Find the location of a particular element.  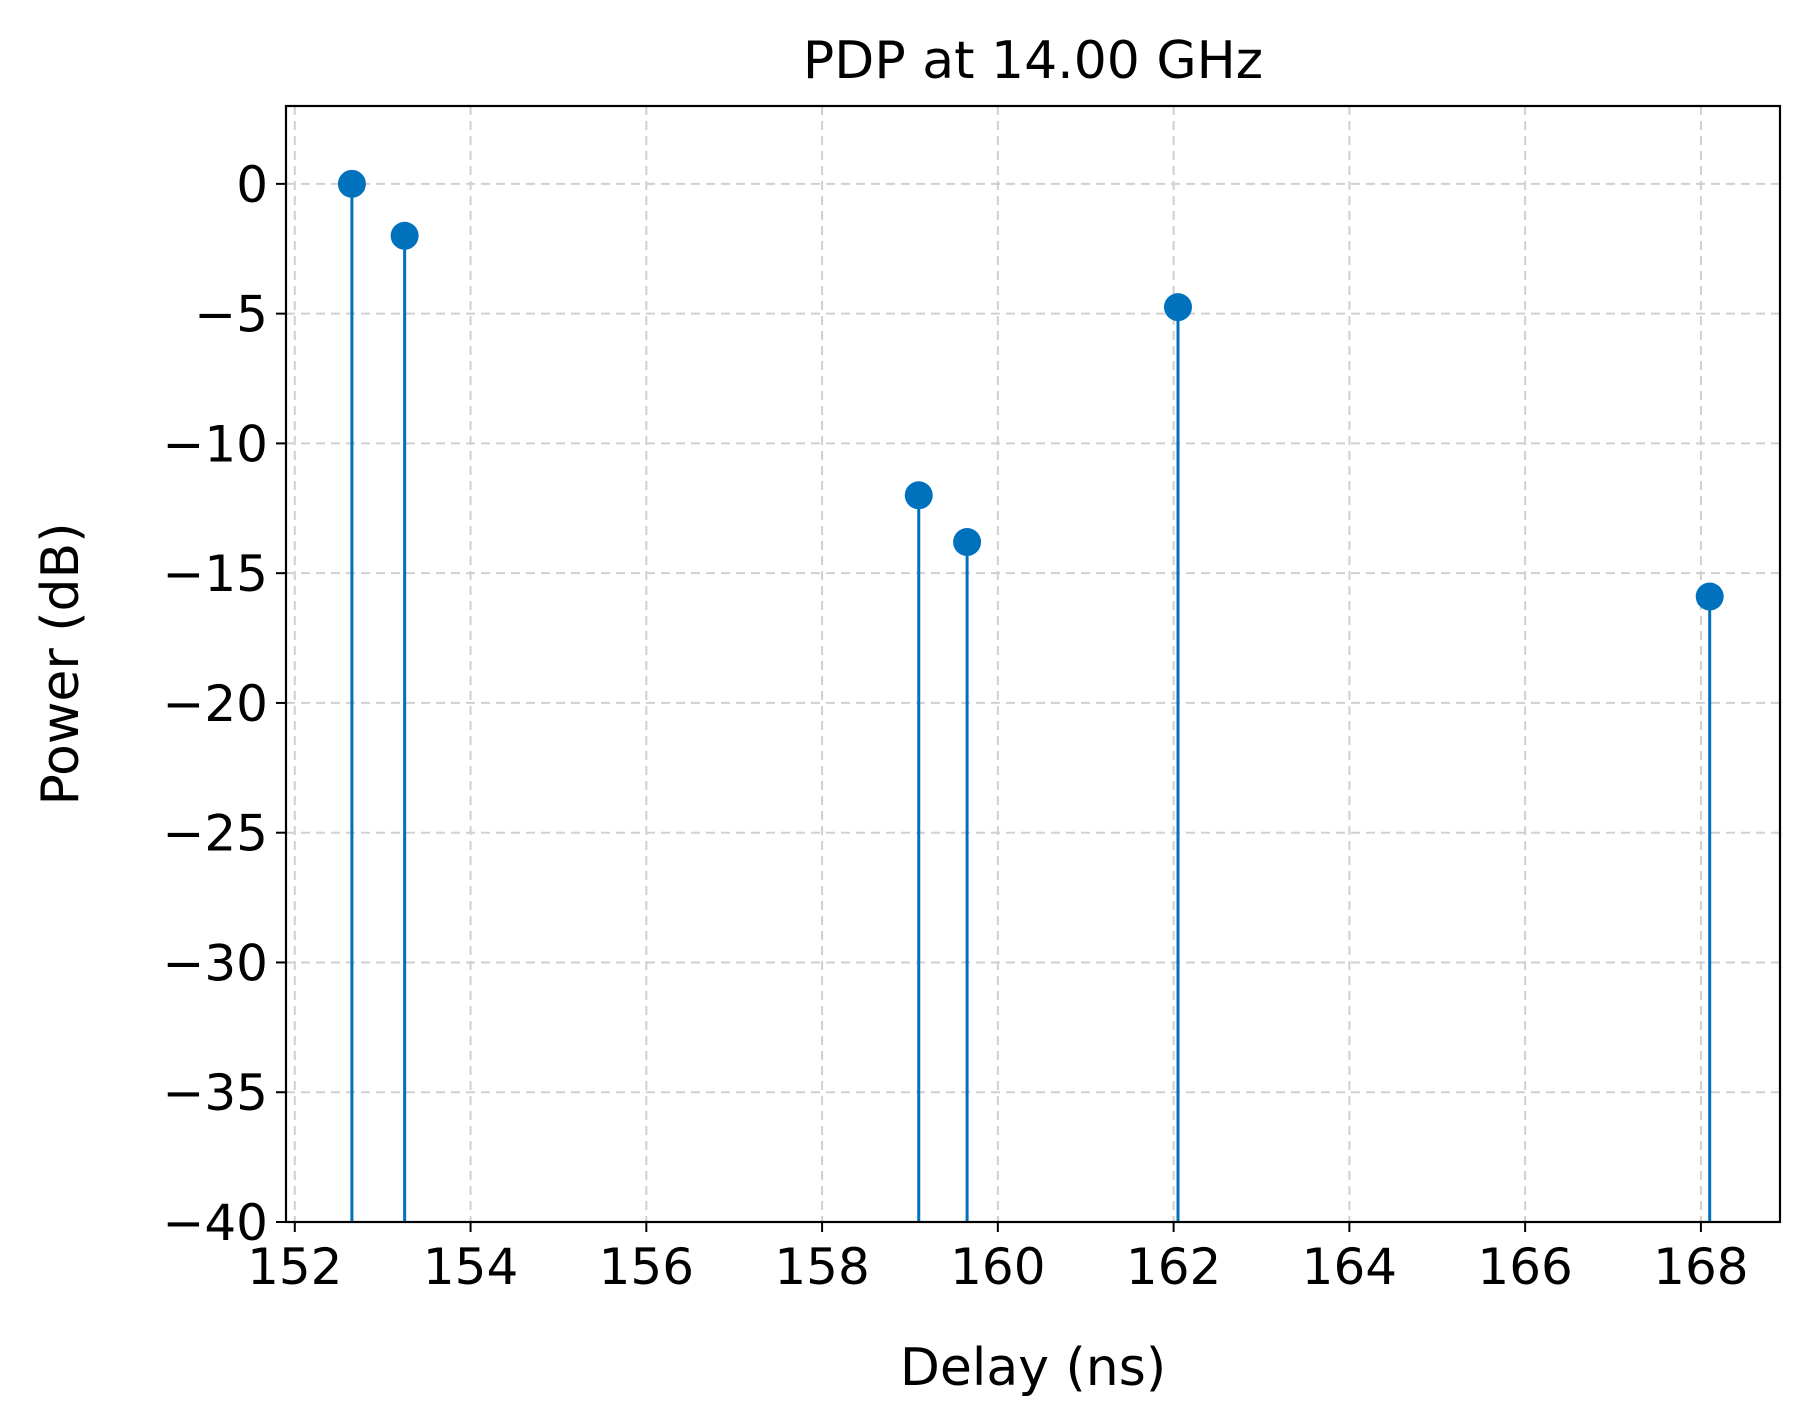

y-tick-label: 0 is located at coordinates (252, 185).